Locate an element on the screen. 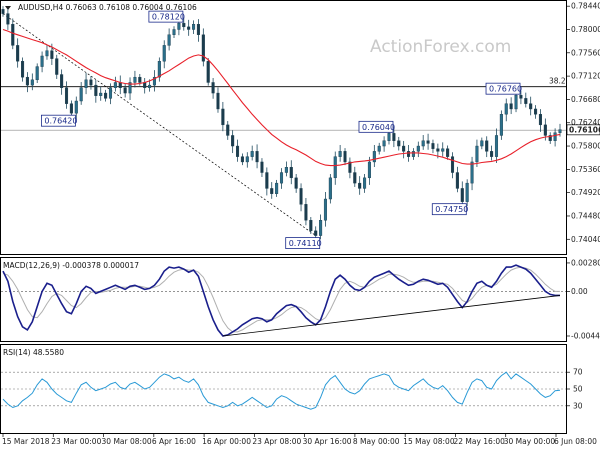 This screenshot has width=600, height=450. rsi-tick-label: 50 is located at coordinates (578, 389).